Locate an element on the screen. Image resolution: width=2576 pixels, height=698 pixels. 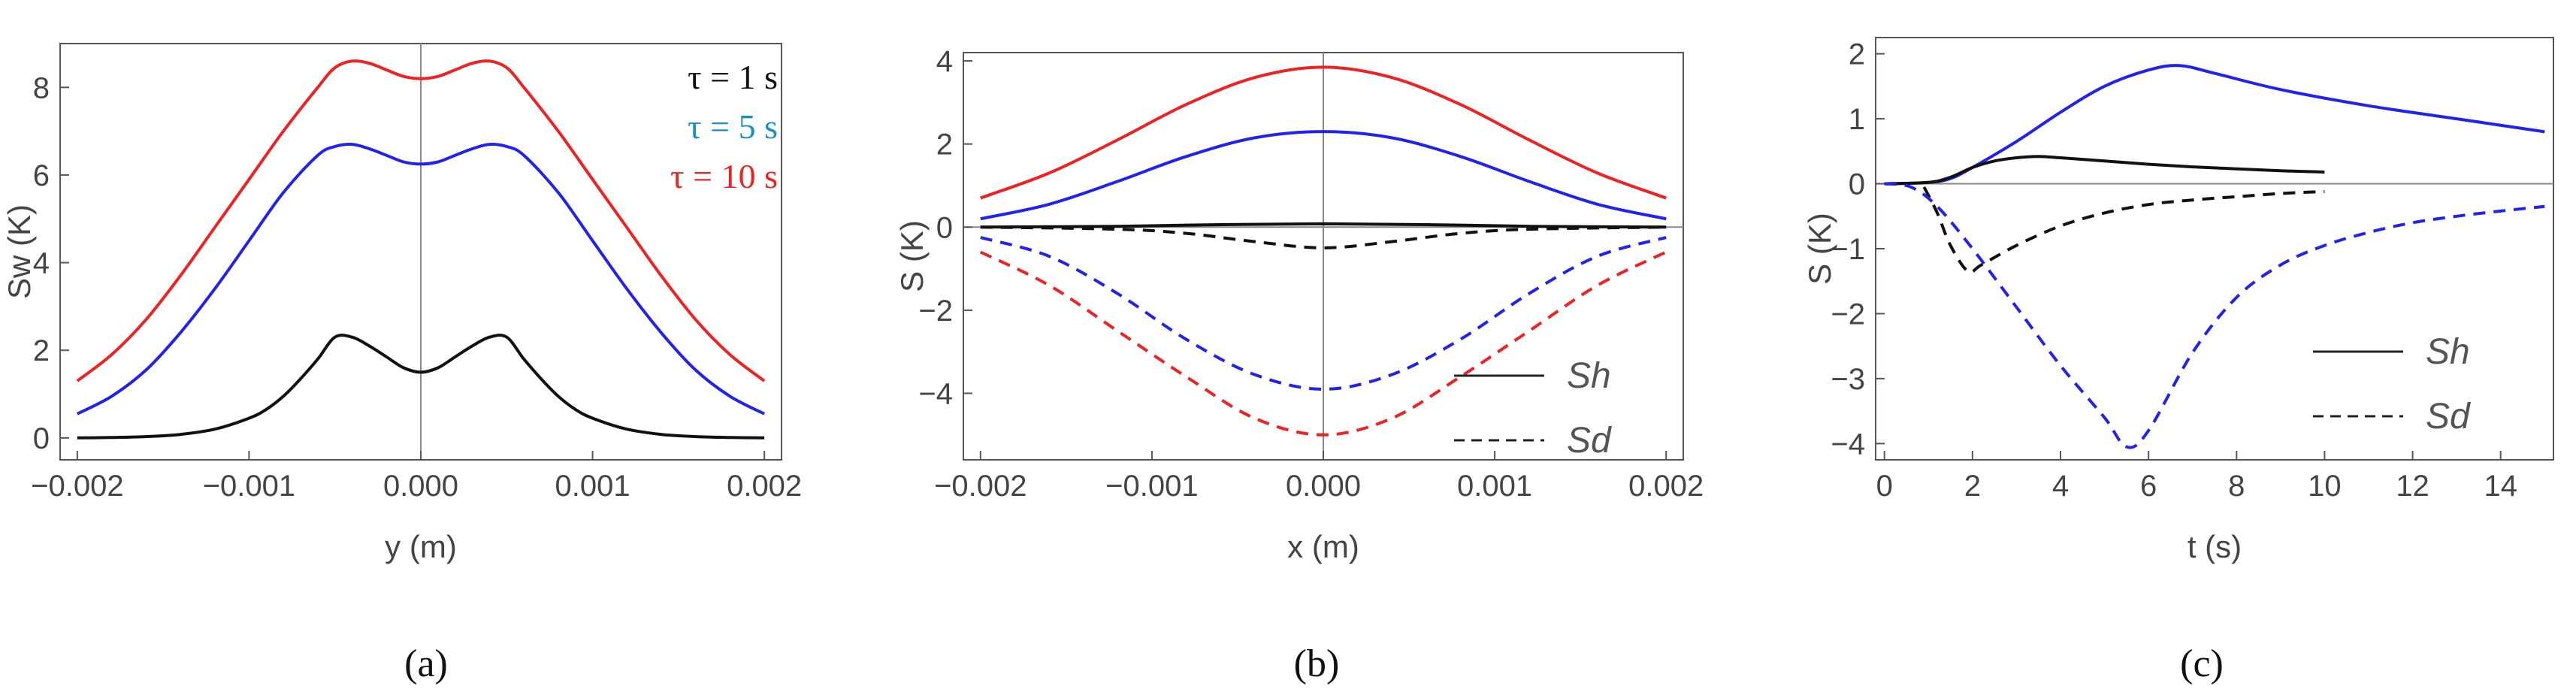
x-tick-label-c: 2 is located at coordinates (1972, 486).